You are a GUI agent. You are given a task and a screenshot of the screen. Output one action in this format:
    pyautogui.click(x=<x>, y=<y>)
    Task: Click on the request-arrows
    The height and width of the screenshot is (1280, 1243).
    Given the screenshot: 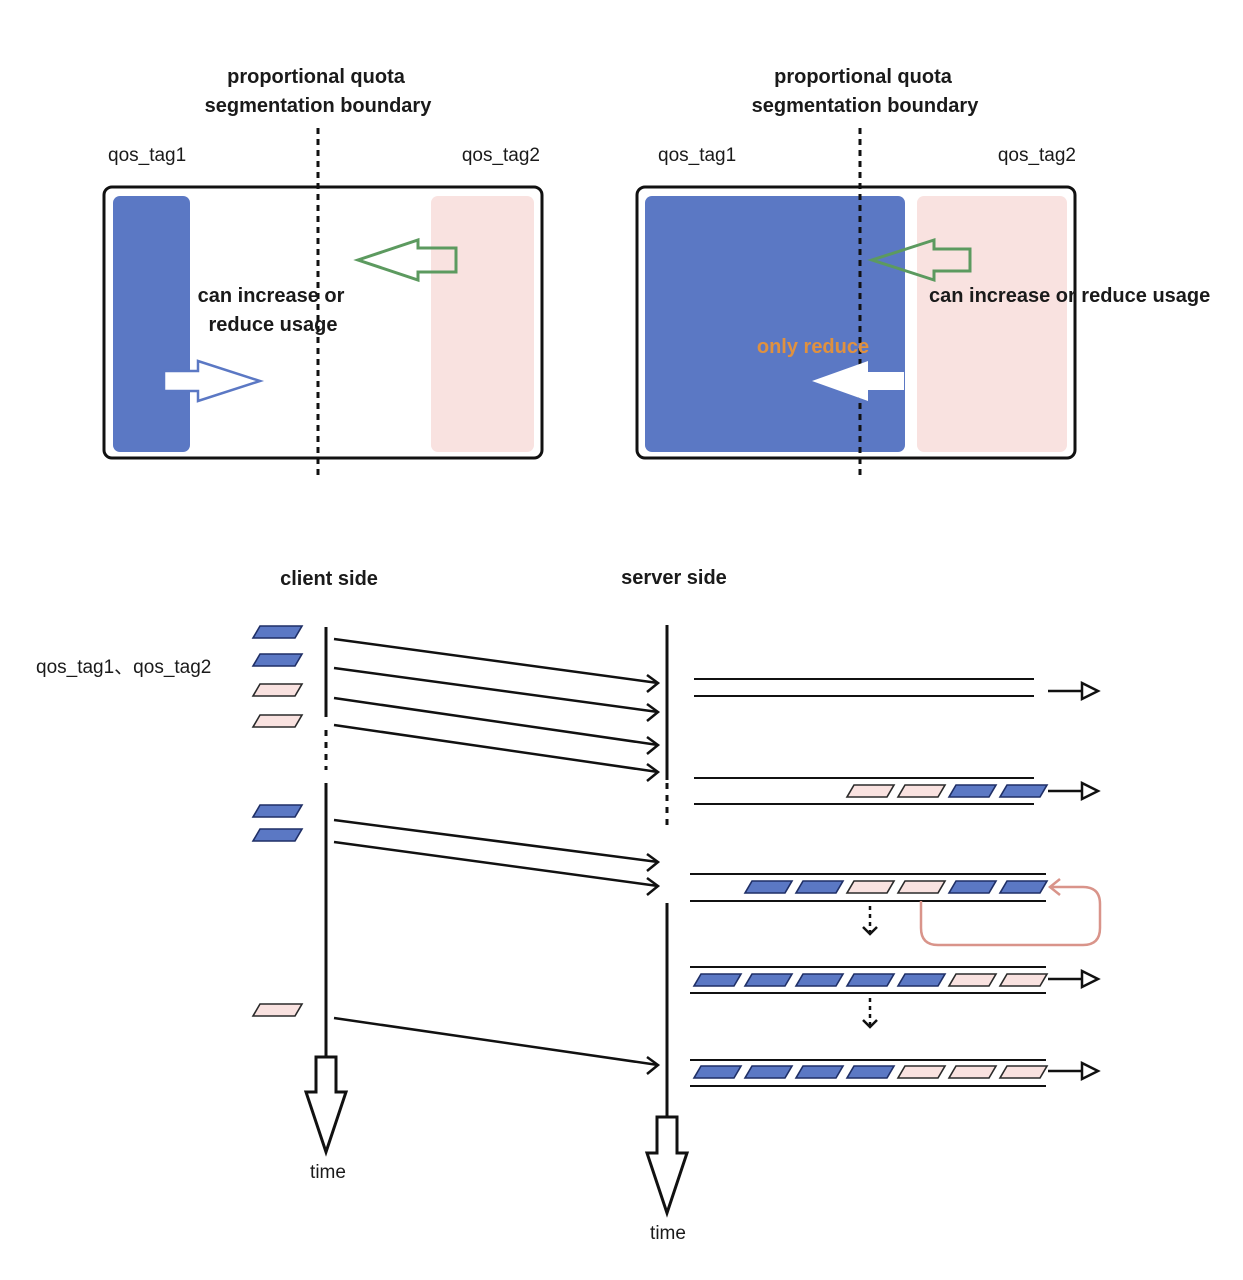 What is the action you would take?
    pyautogui.click(x=497, y=856)
    